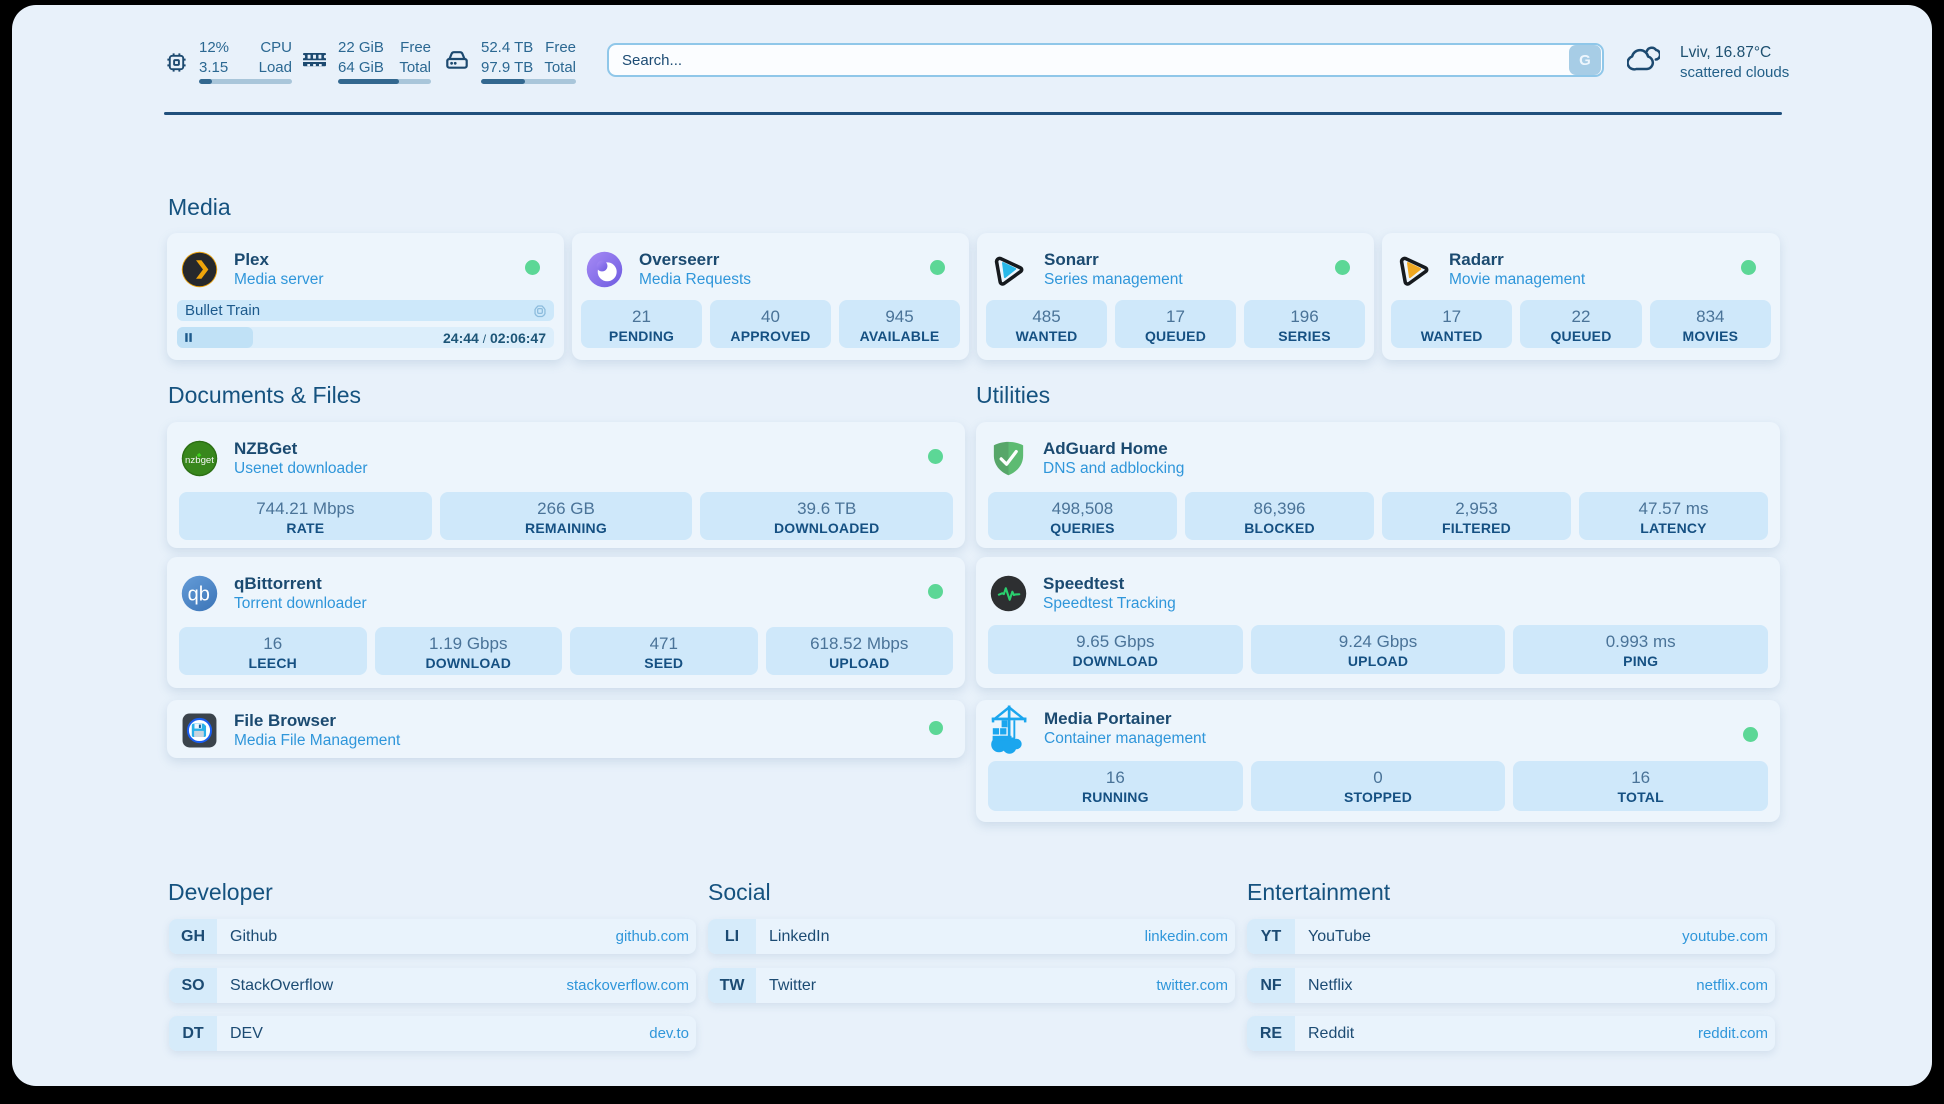 The width and height of the screenshot is (1944, 1104). Describe the element at coordinates (199, 594) in the screenshot. I see `svg-text: qb` at that location.